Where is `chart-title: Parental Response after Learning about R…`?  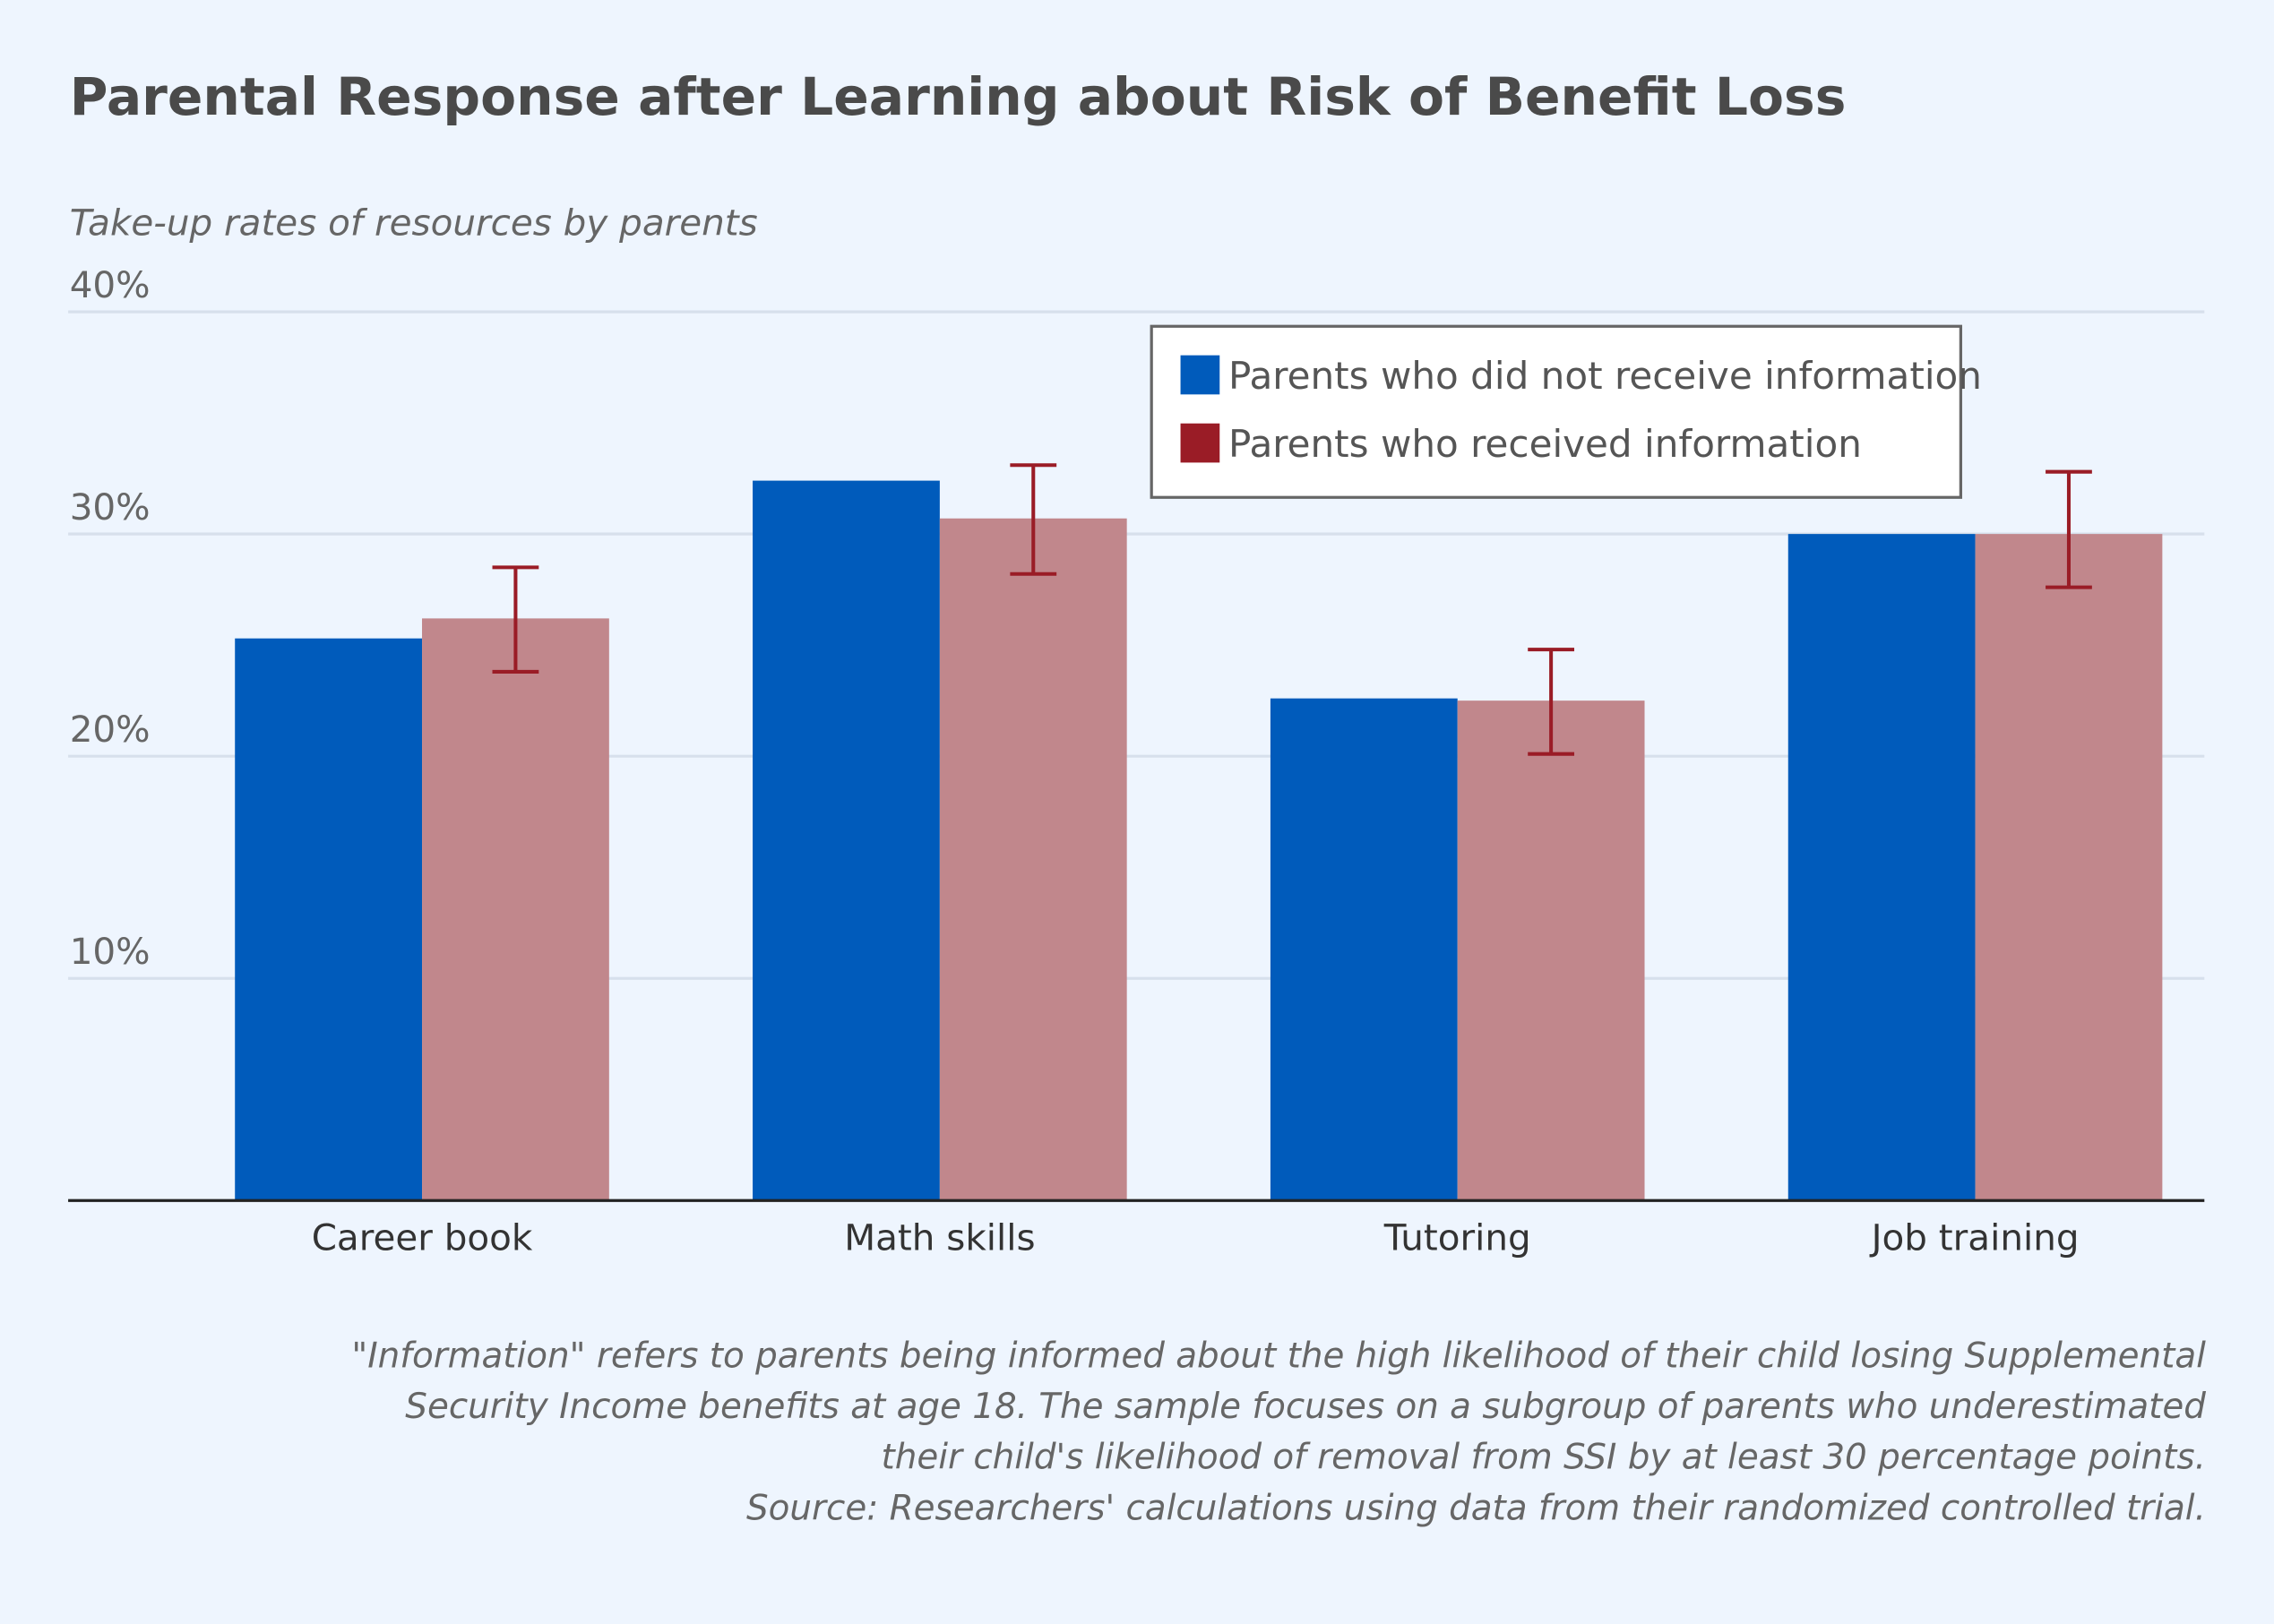 chart-title: Parental Response after Learning about R… is located at coordinates (958, 97).